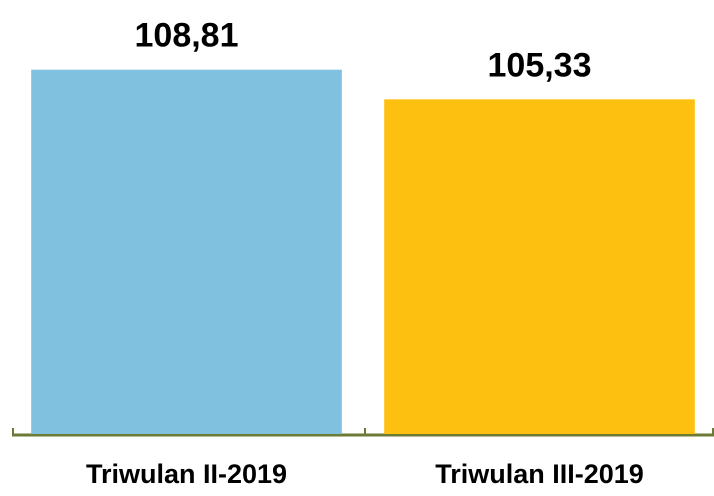 The height and width of the screenshot is (496, 714). Describe the element at coordinates (186, 474) in the screenshot. I see `x-tick-label: Triwulan II-2019` at that location.